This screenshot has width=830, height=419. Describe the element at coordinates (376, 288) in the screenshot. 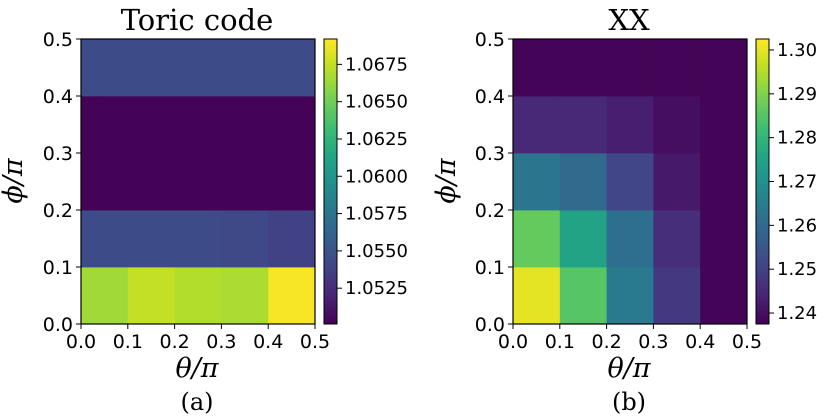

I see `colorbar-tick-label: 1.0525` at that location.